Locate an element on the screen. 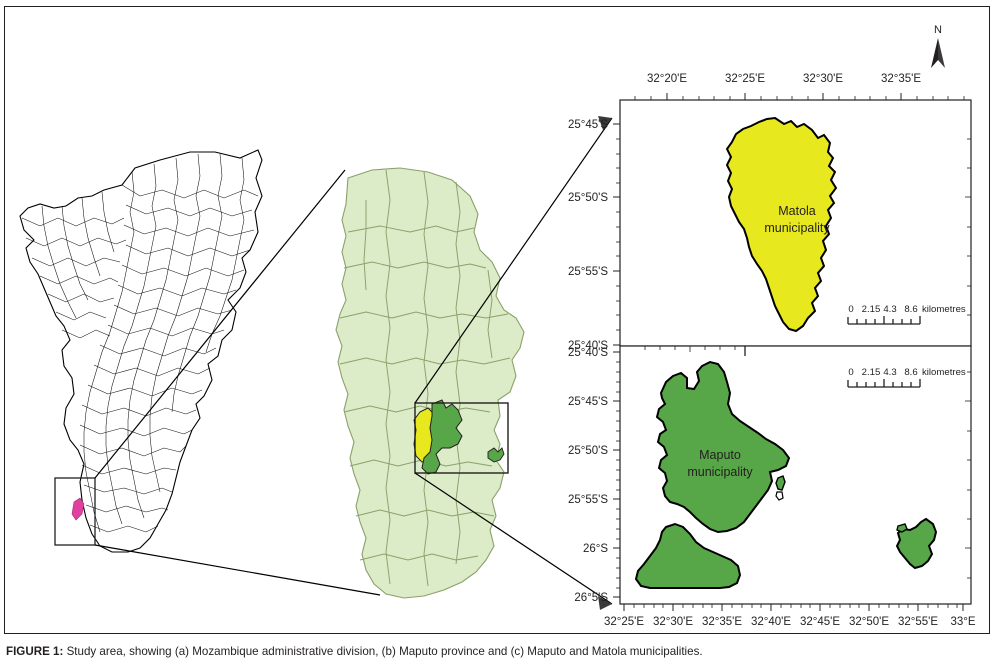 This screenshot has height=671, width=996. matola-scalebar-units: kilometres is located at coordinates (944, 309).